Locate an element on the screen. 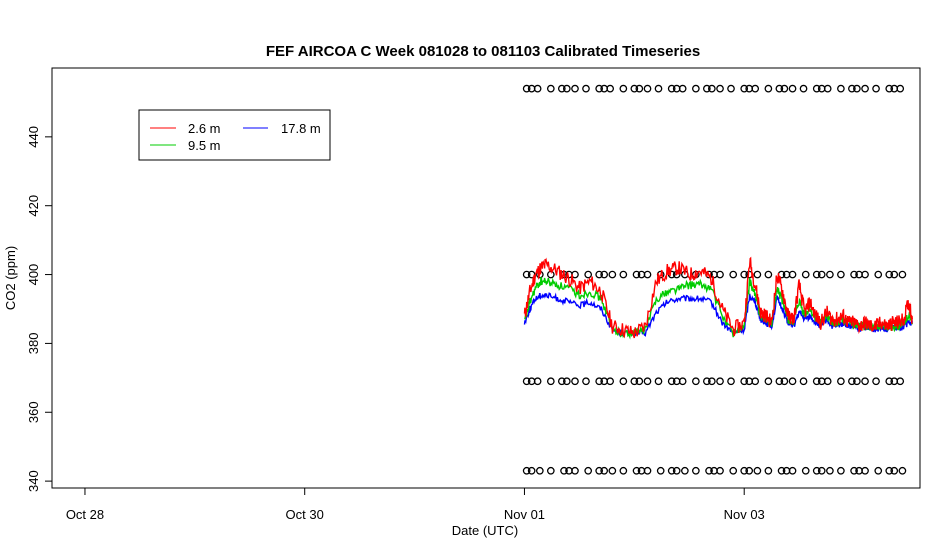  y-axis-label: CO2 (ppm) is located at coordinates (10, 278).